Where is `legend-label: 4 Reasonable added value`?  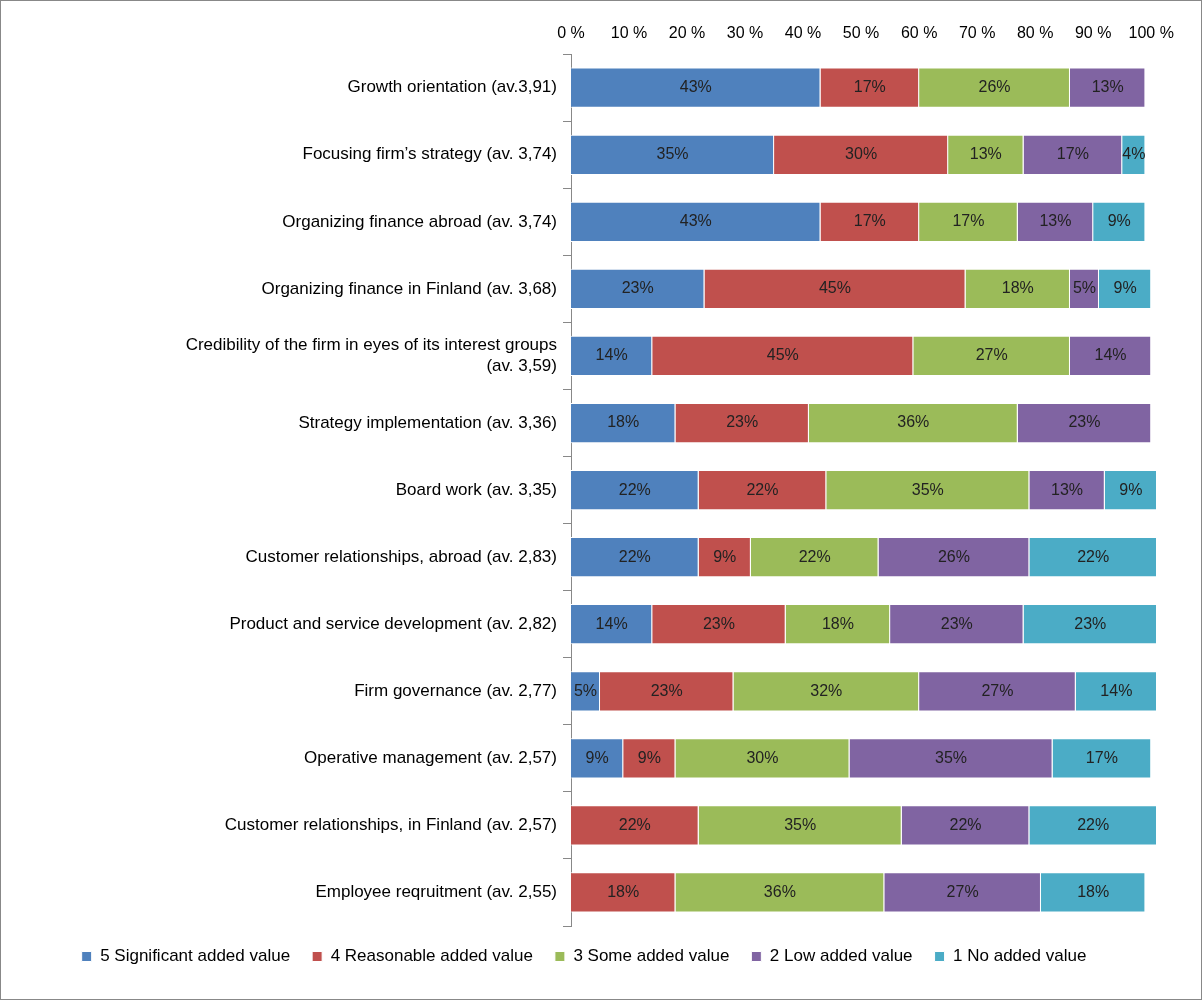 legend-label: 4 Reasonable added value is located at coordinates (431, 956).